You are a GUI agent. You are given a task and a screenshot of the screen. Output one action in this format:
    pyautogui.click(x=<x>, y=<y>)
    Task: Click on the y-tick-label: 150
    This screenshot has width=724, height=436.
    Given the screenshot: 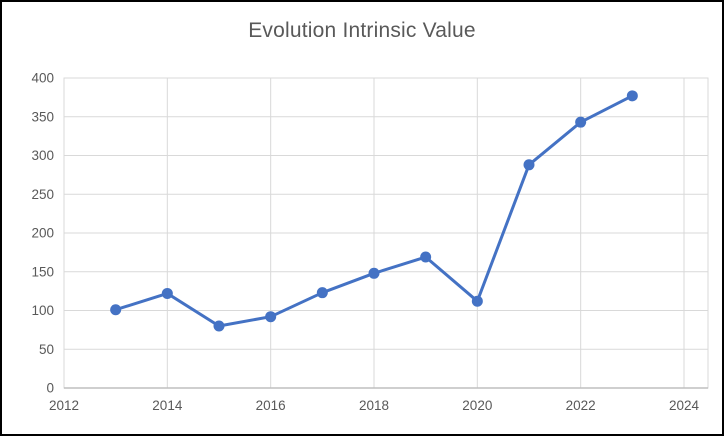 What is the action you would take?
    pyautogui.click(x=42, y=271)
    